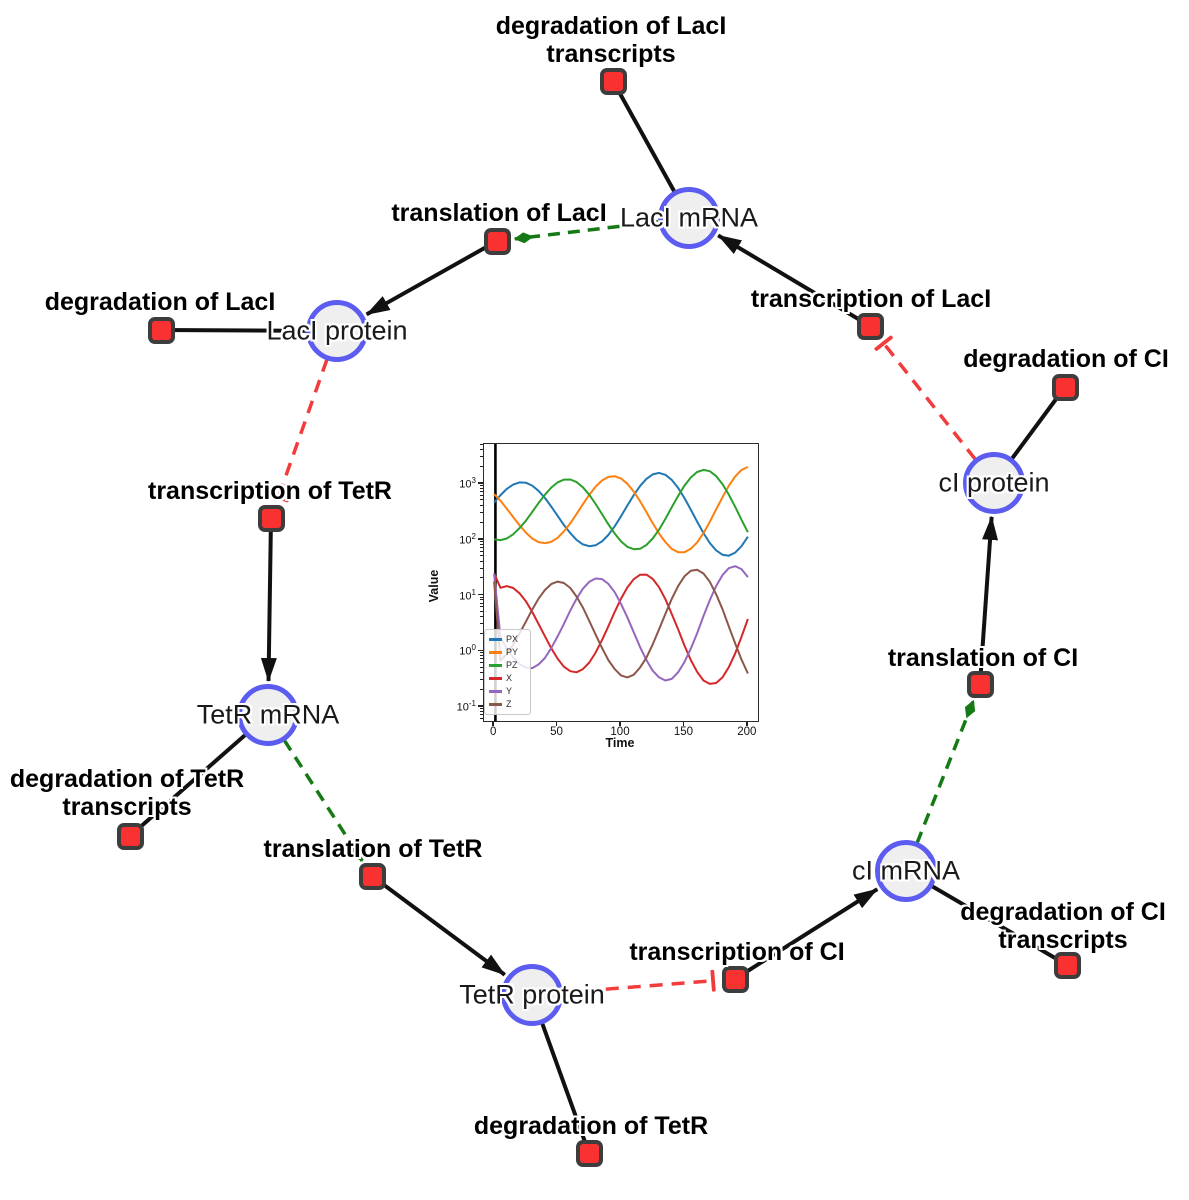  I want to click on legend-entry-py: PY, so click(507, 652).